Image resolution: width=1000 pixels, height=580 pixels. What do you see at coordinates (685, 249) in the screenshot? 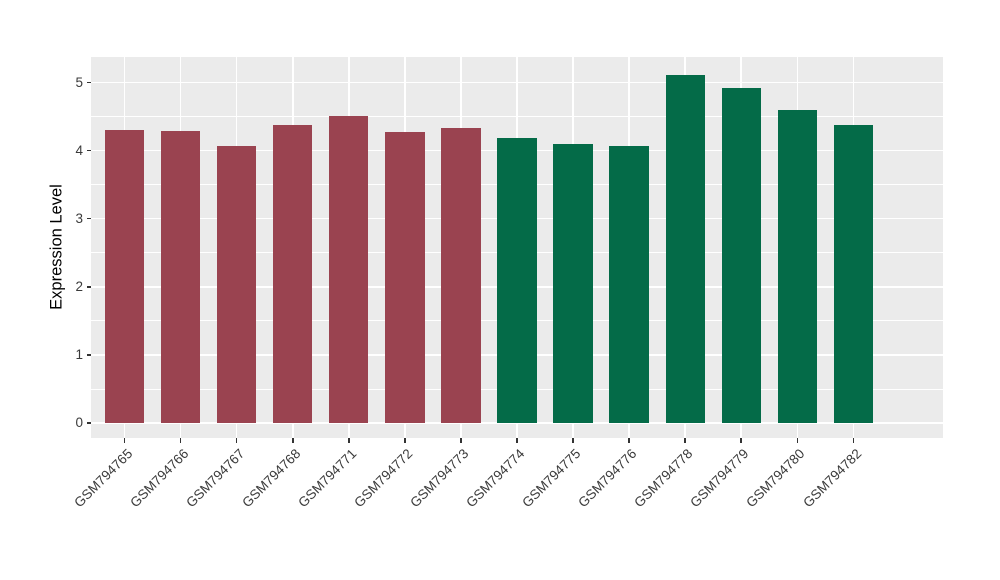
I see `bar-GSM794778` at bounding box center [685, 249].